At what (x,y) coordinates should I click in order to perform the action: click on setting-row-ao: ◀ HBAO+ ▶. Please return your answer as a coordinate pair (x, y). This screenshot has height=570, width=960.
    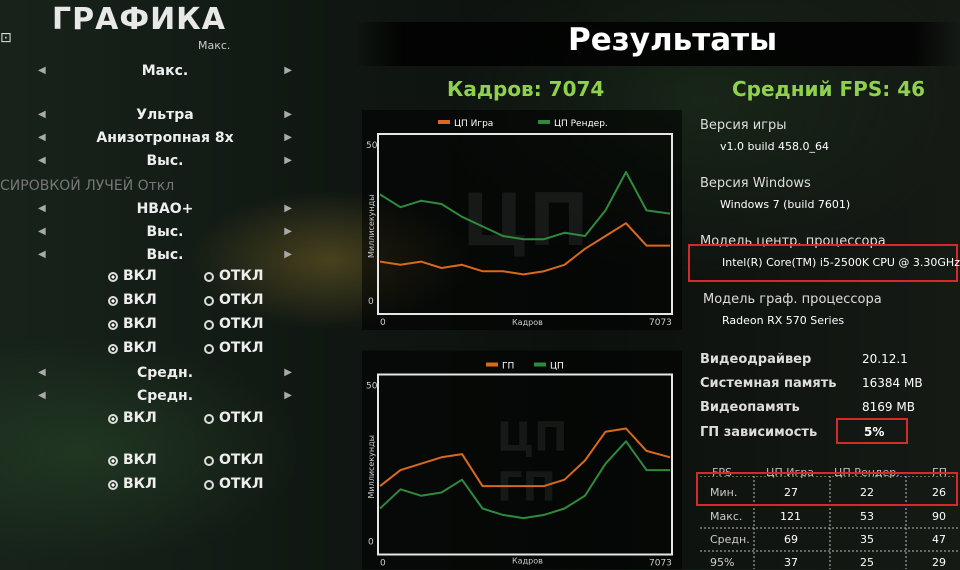
    Looking at the image, I should click on (165, 209).